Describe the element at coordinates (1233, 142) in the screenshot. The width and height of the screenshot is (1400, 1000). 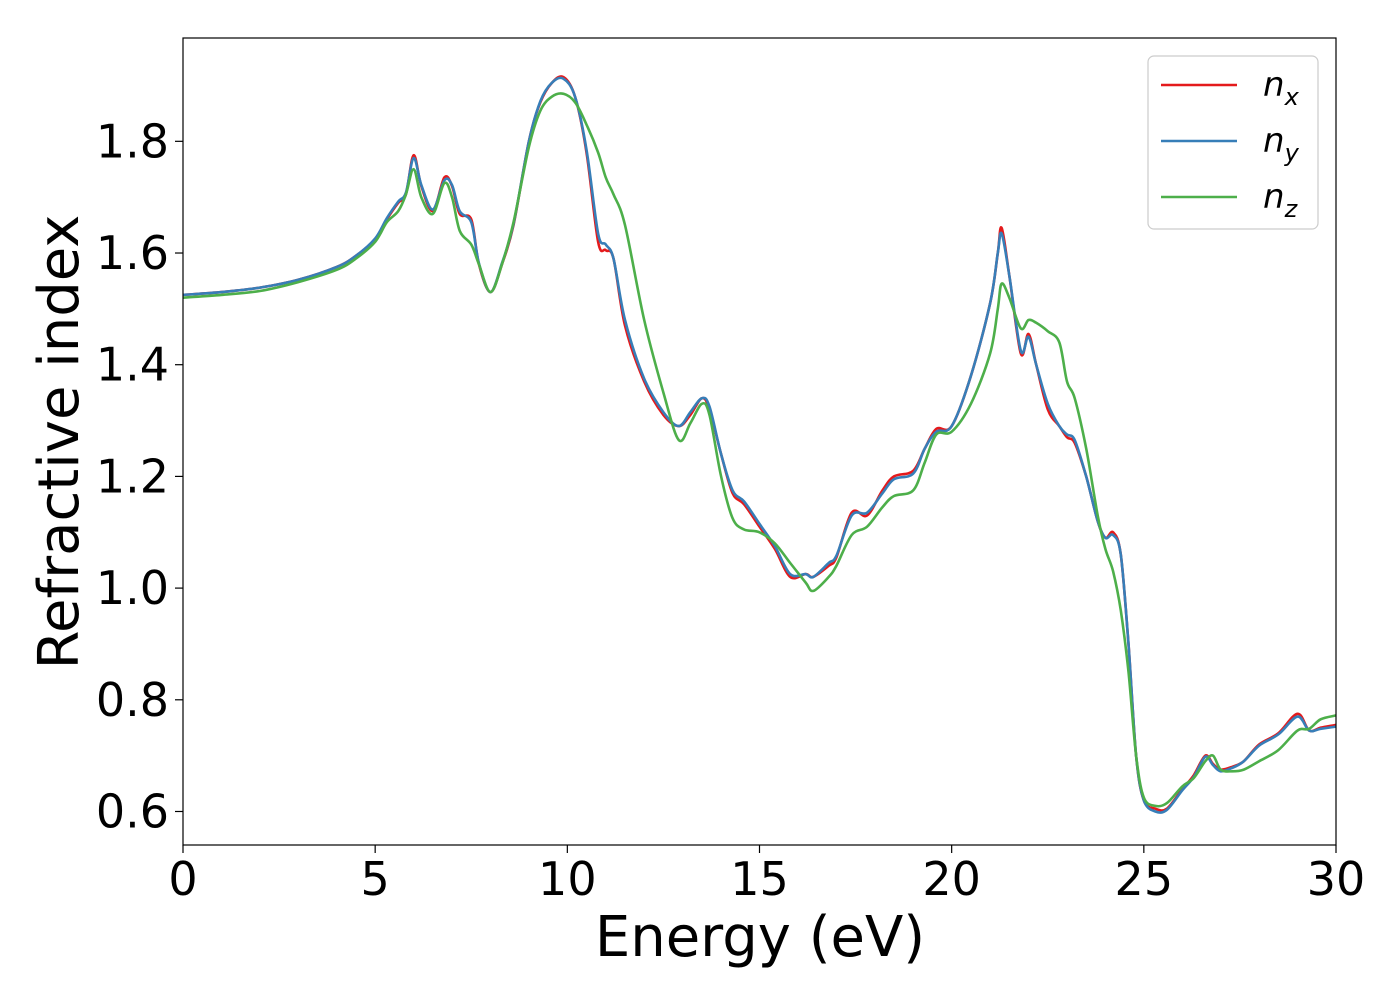
I see `legend-box` at that location.